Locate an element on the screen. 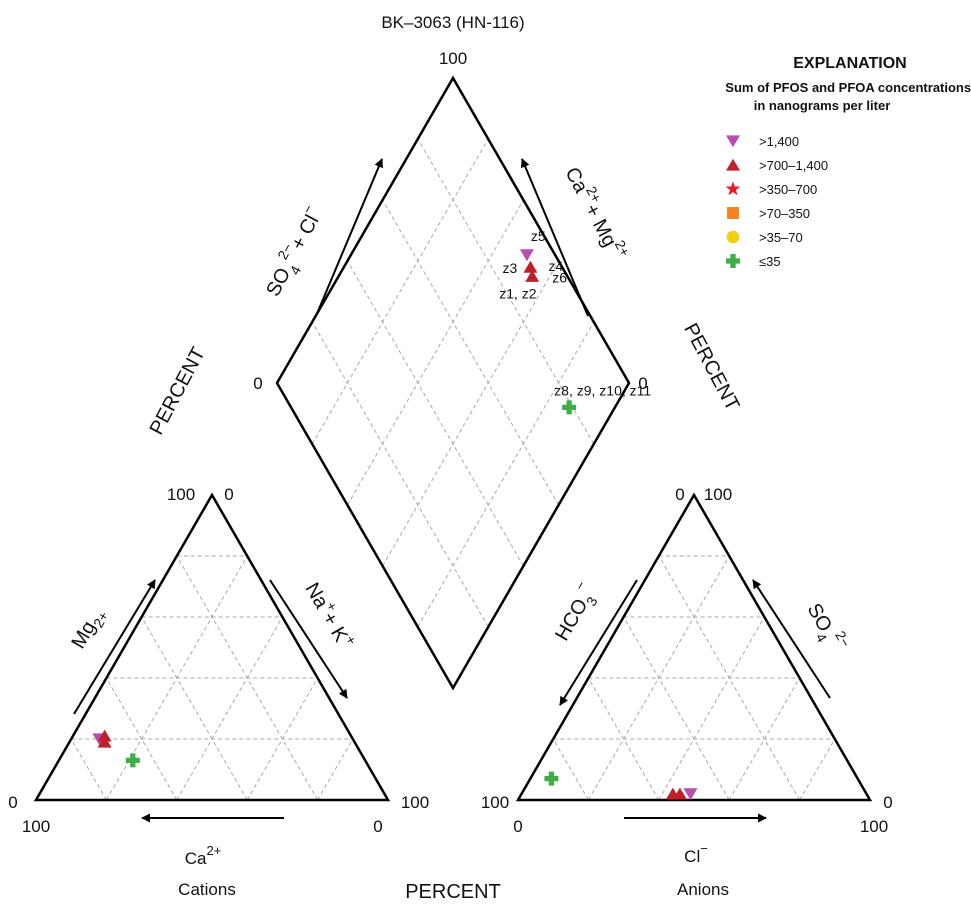 The width and height of the screenshot is (971, 907). cation-tick-top-left: 100 is located at coordinates (181, 494).